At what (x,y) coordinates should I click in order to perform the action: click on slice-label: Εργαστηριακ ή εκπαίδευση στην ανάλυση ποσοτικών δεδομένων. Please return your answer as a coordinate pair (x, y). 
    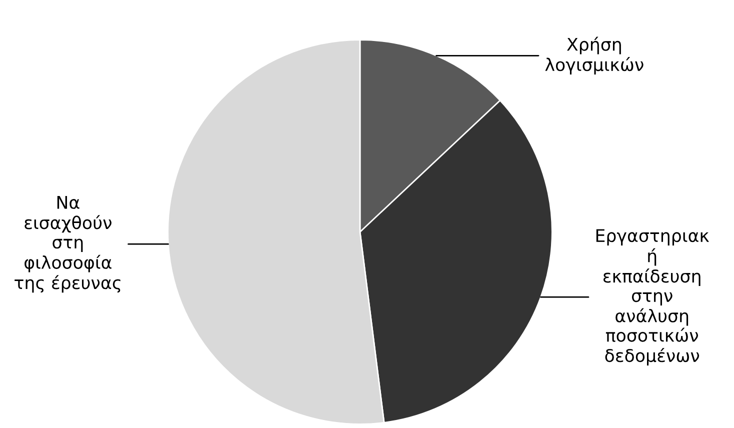
    Looking at the image, I should click on (653, 297).